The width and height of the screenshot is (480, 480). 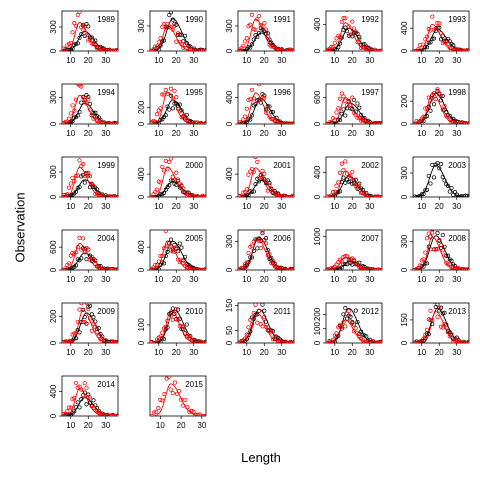 I want to click on x-tick-label: 20, so click(x=88, y=279).